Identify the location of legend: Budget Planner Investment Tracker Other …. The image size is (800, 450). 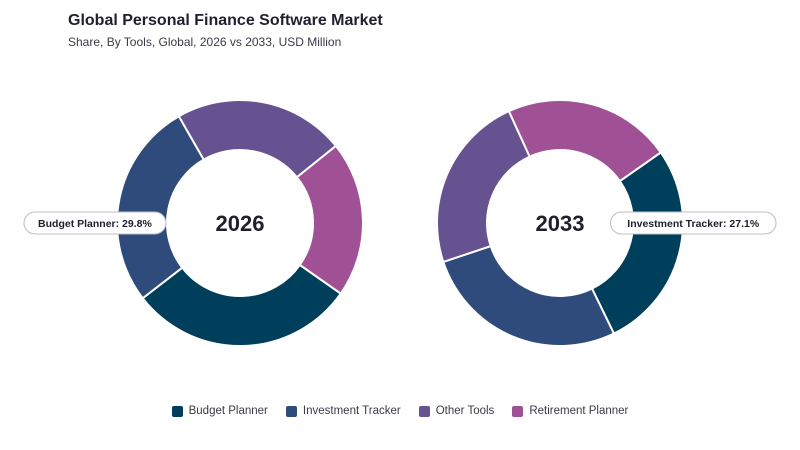
(400, 411).